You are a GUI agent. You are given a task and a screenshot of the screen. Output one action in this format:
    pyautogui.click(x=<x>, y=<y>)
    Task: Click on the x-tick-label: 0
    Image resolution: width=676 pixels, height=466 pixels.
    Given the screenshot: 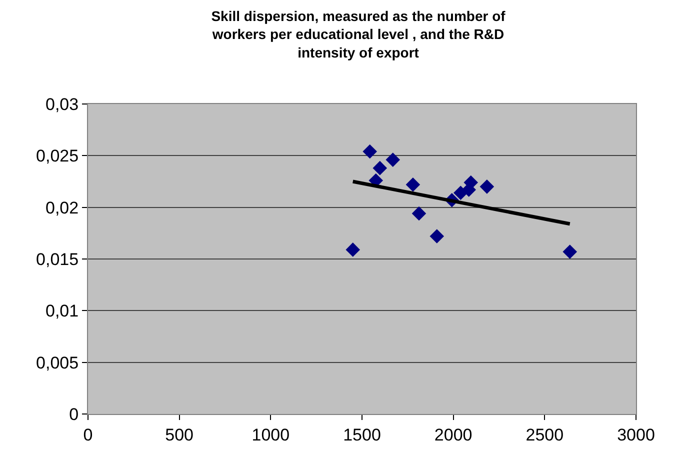 What is the action you would take?
    pyautogui.click(x=88, y=434)
    